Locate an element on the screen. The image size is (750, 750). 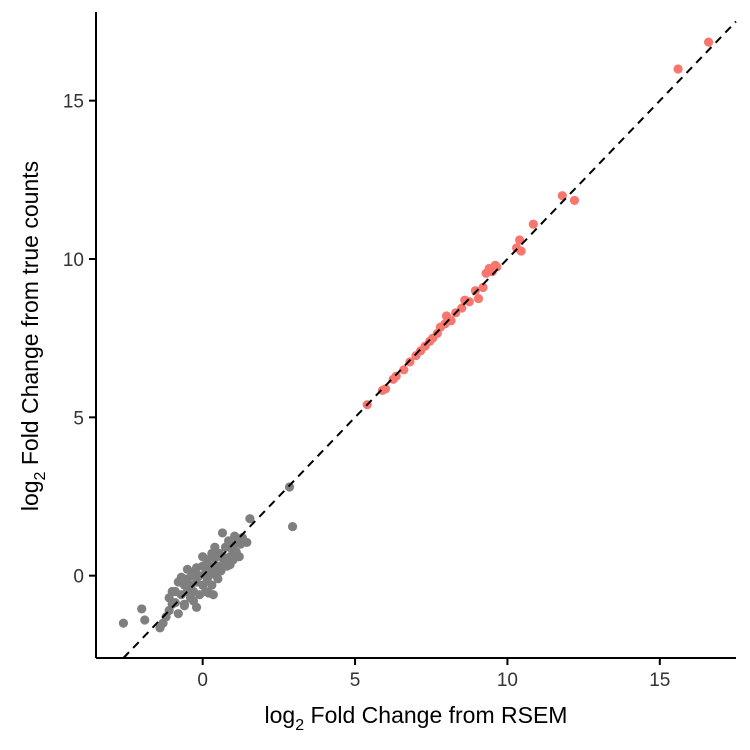
x-axis-ticks: 0 5 10 15 is located at coordinates (433, 674).